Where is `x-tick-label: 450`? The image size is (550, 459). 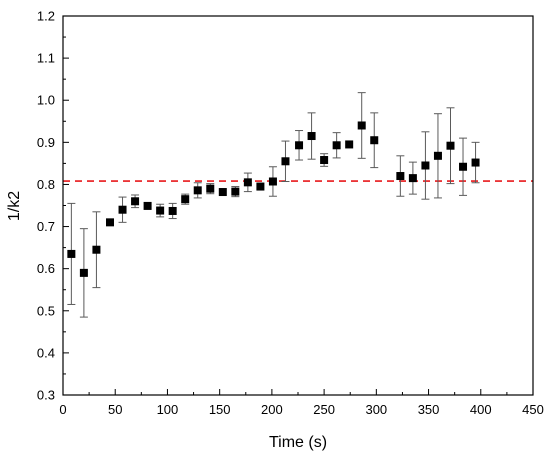
x-tick-label: 450 is located at coordinates (533, 409).